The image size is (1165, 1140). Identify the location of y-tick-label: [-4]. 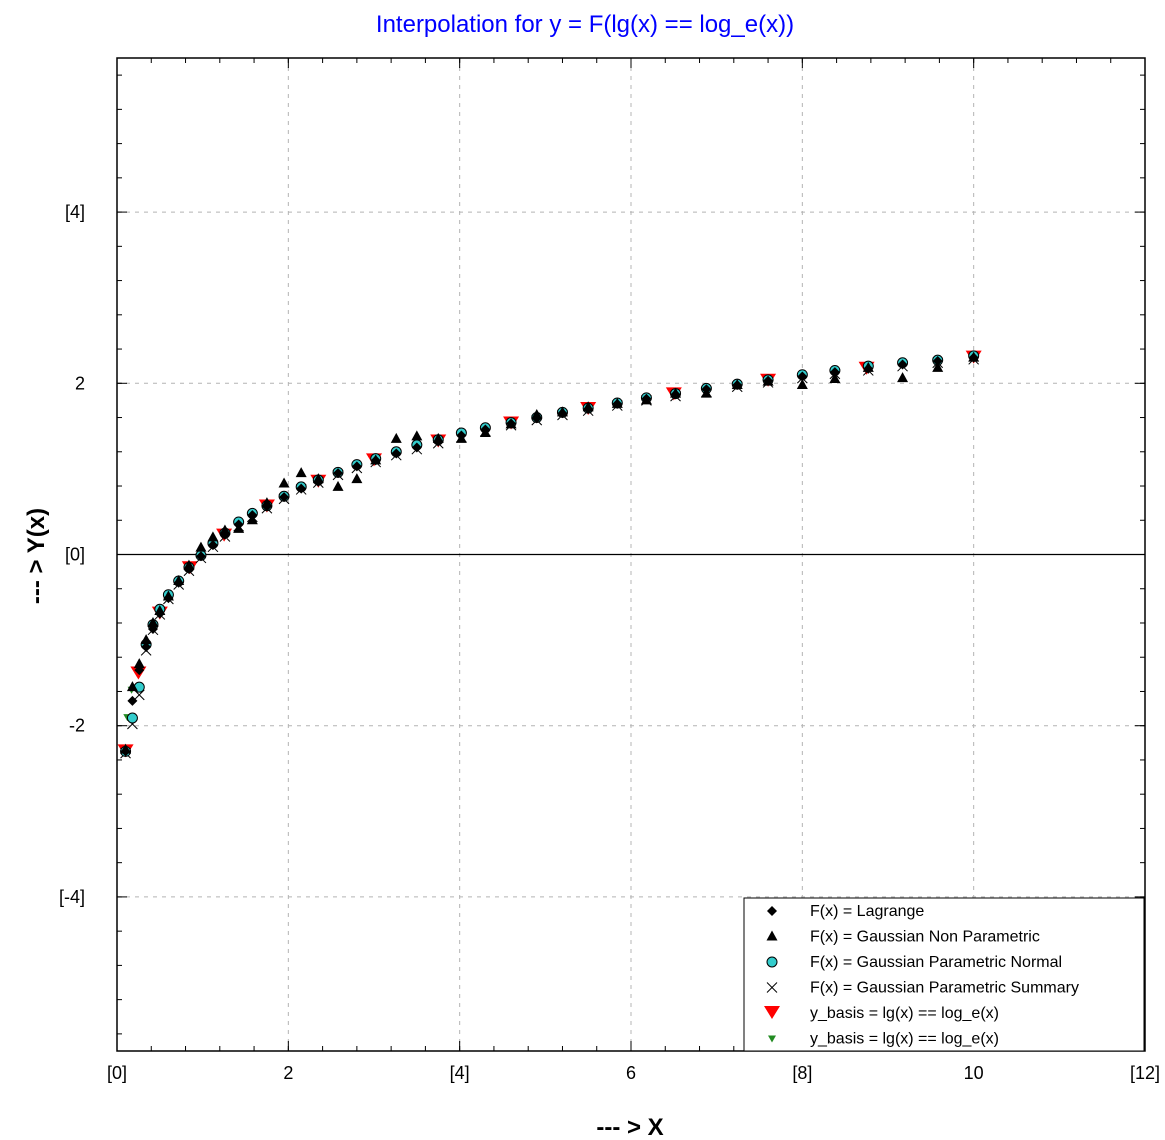
(72, 897).